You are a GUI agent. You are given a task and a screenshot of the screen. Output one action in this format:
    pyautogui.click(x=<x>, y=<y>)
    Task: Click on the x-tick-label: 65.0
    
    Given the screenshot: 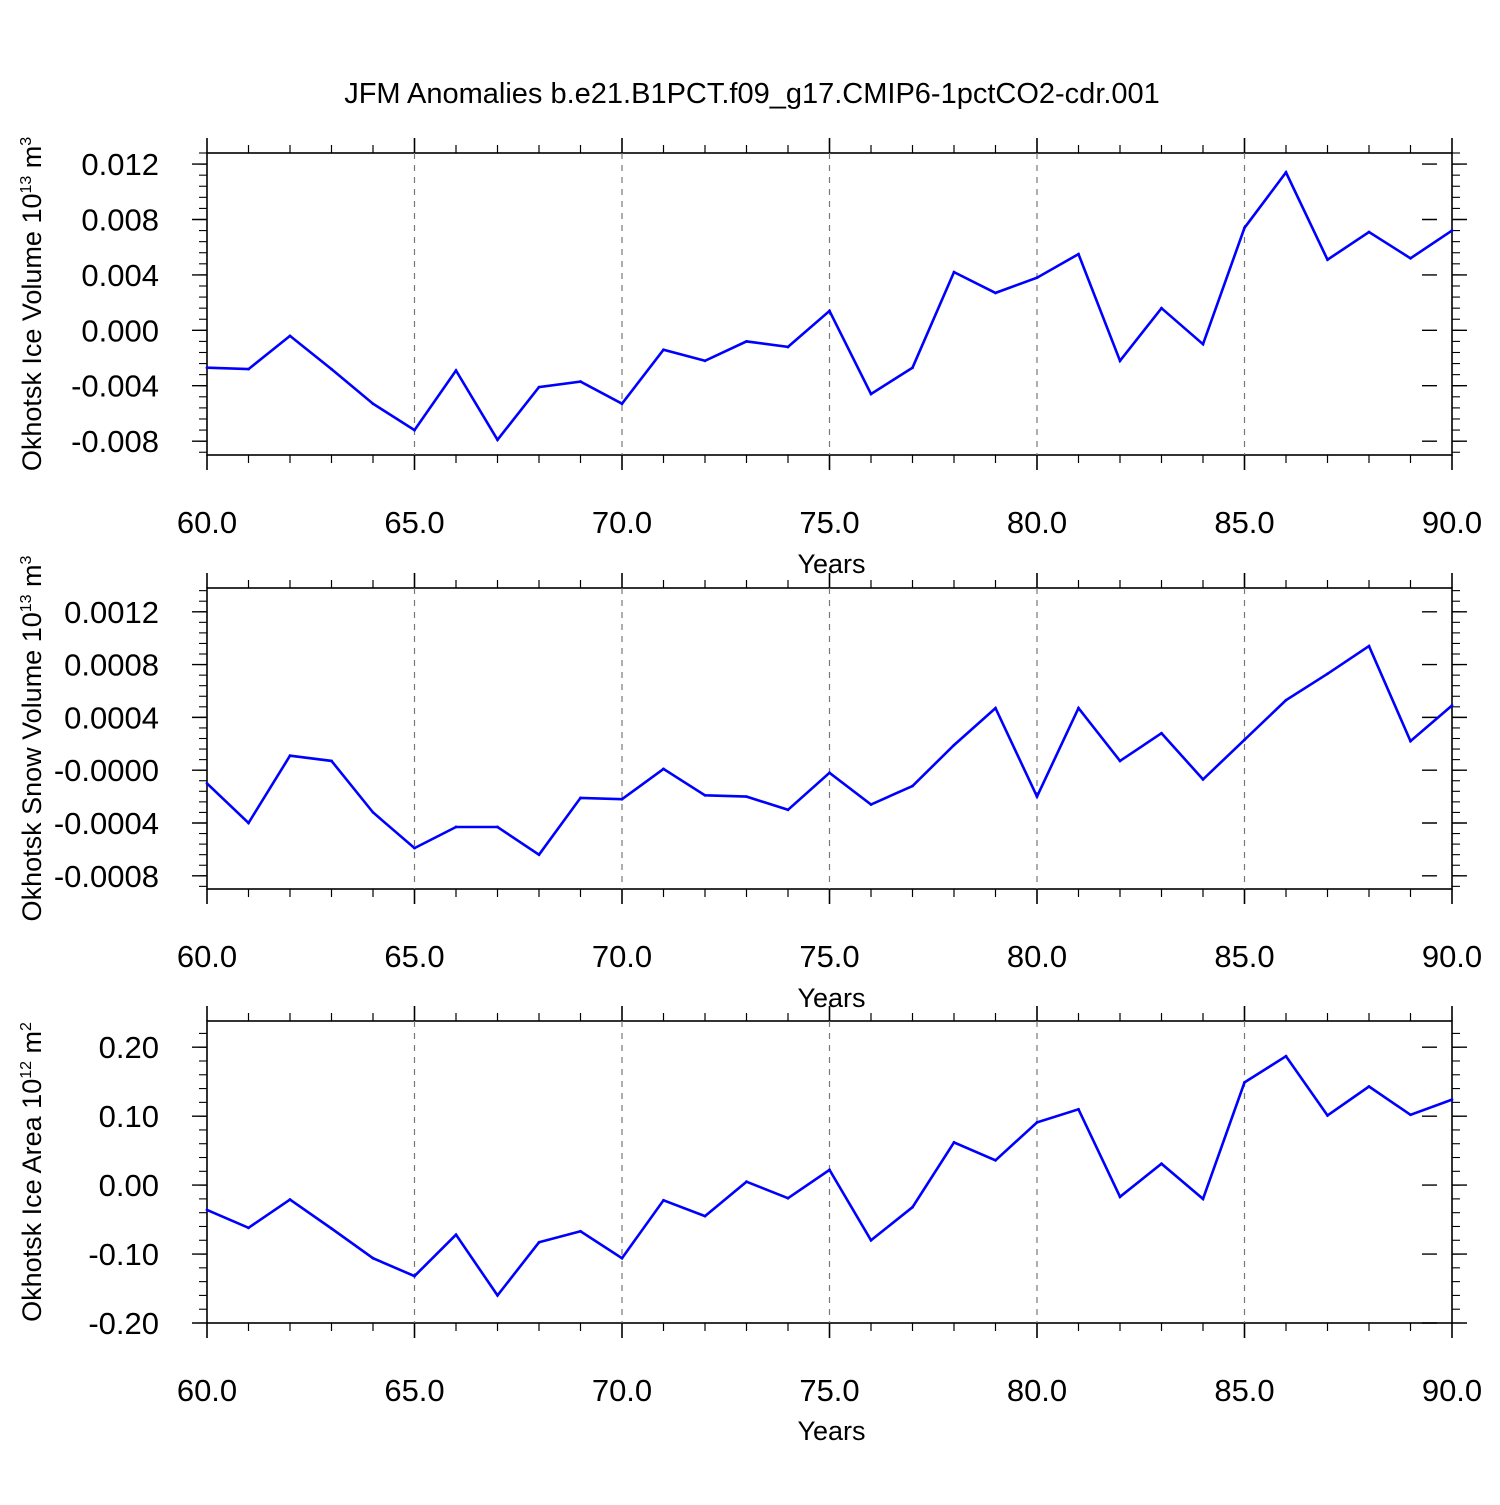 What is the action you would take?
    pyautogui.click(x=414, y=522)
    